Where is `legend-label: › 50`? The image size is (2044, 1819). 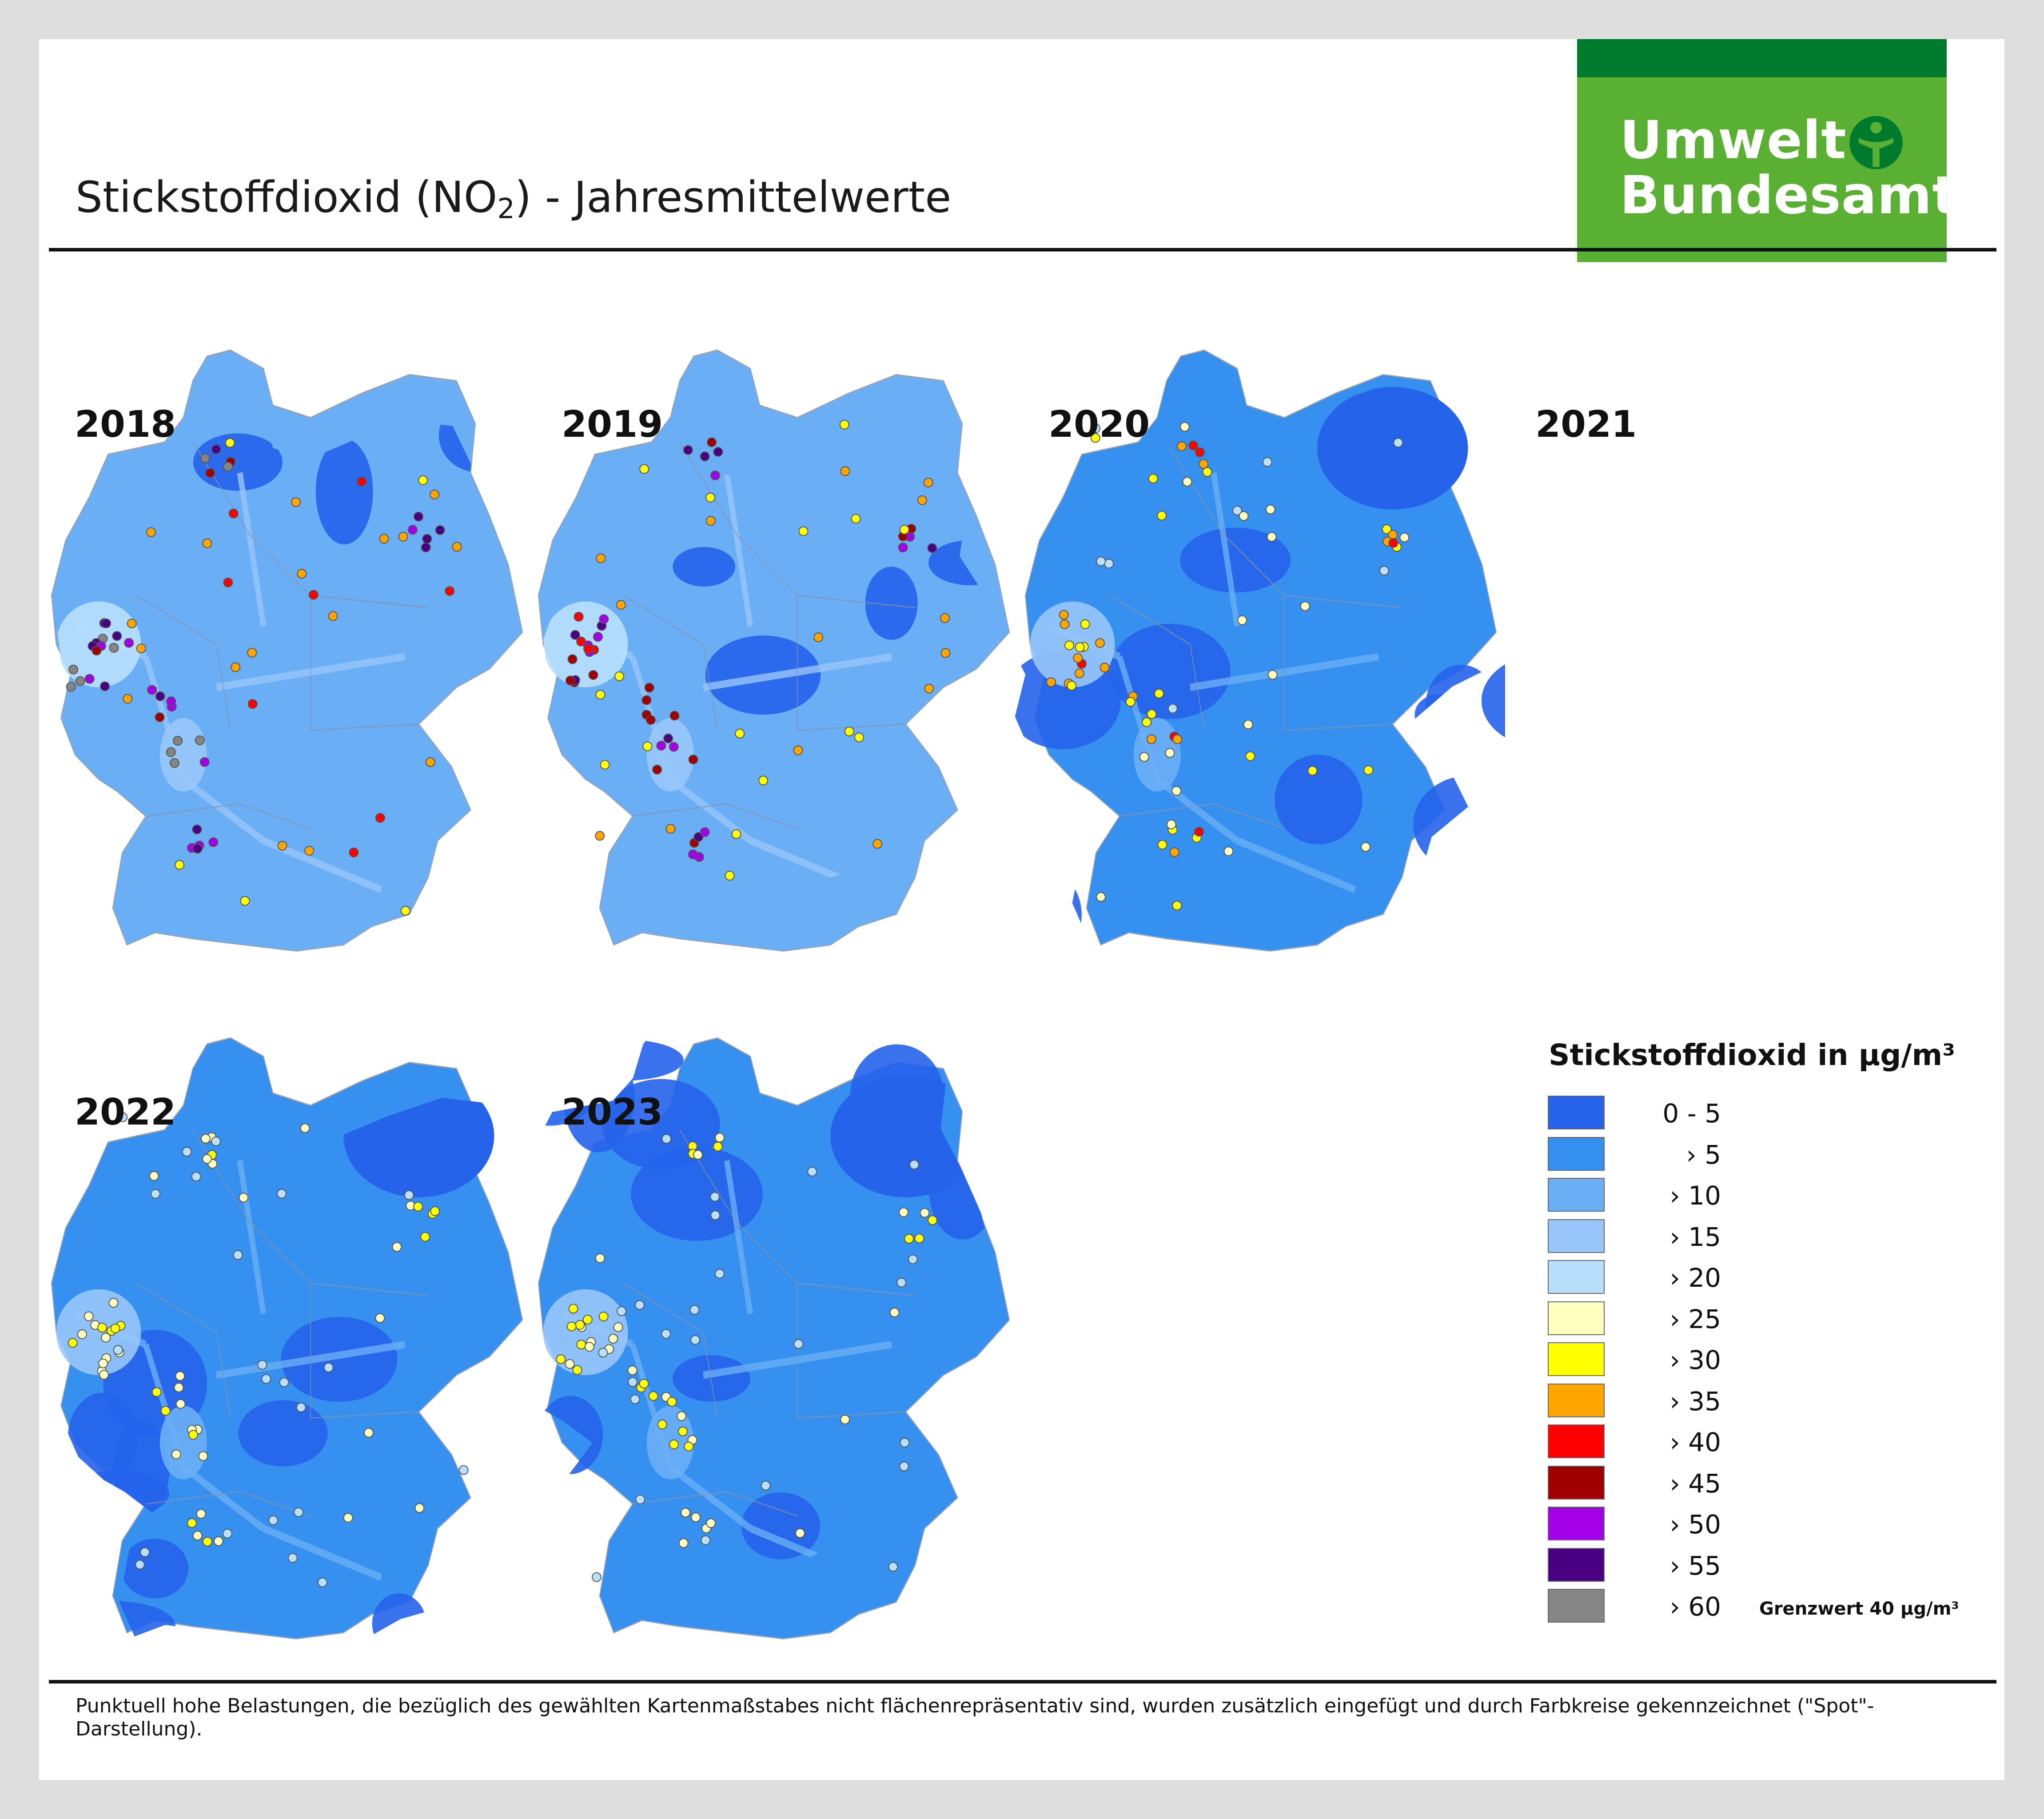 legend-label: › 50 is located at coordinates (1695, 1524).